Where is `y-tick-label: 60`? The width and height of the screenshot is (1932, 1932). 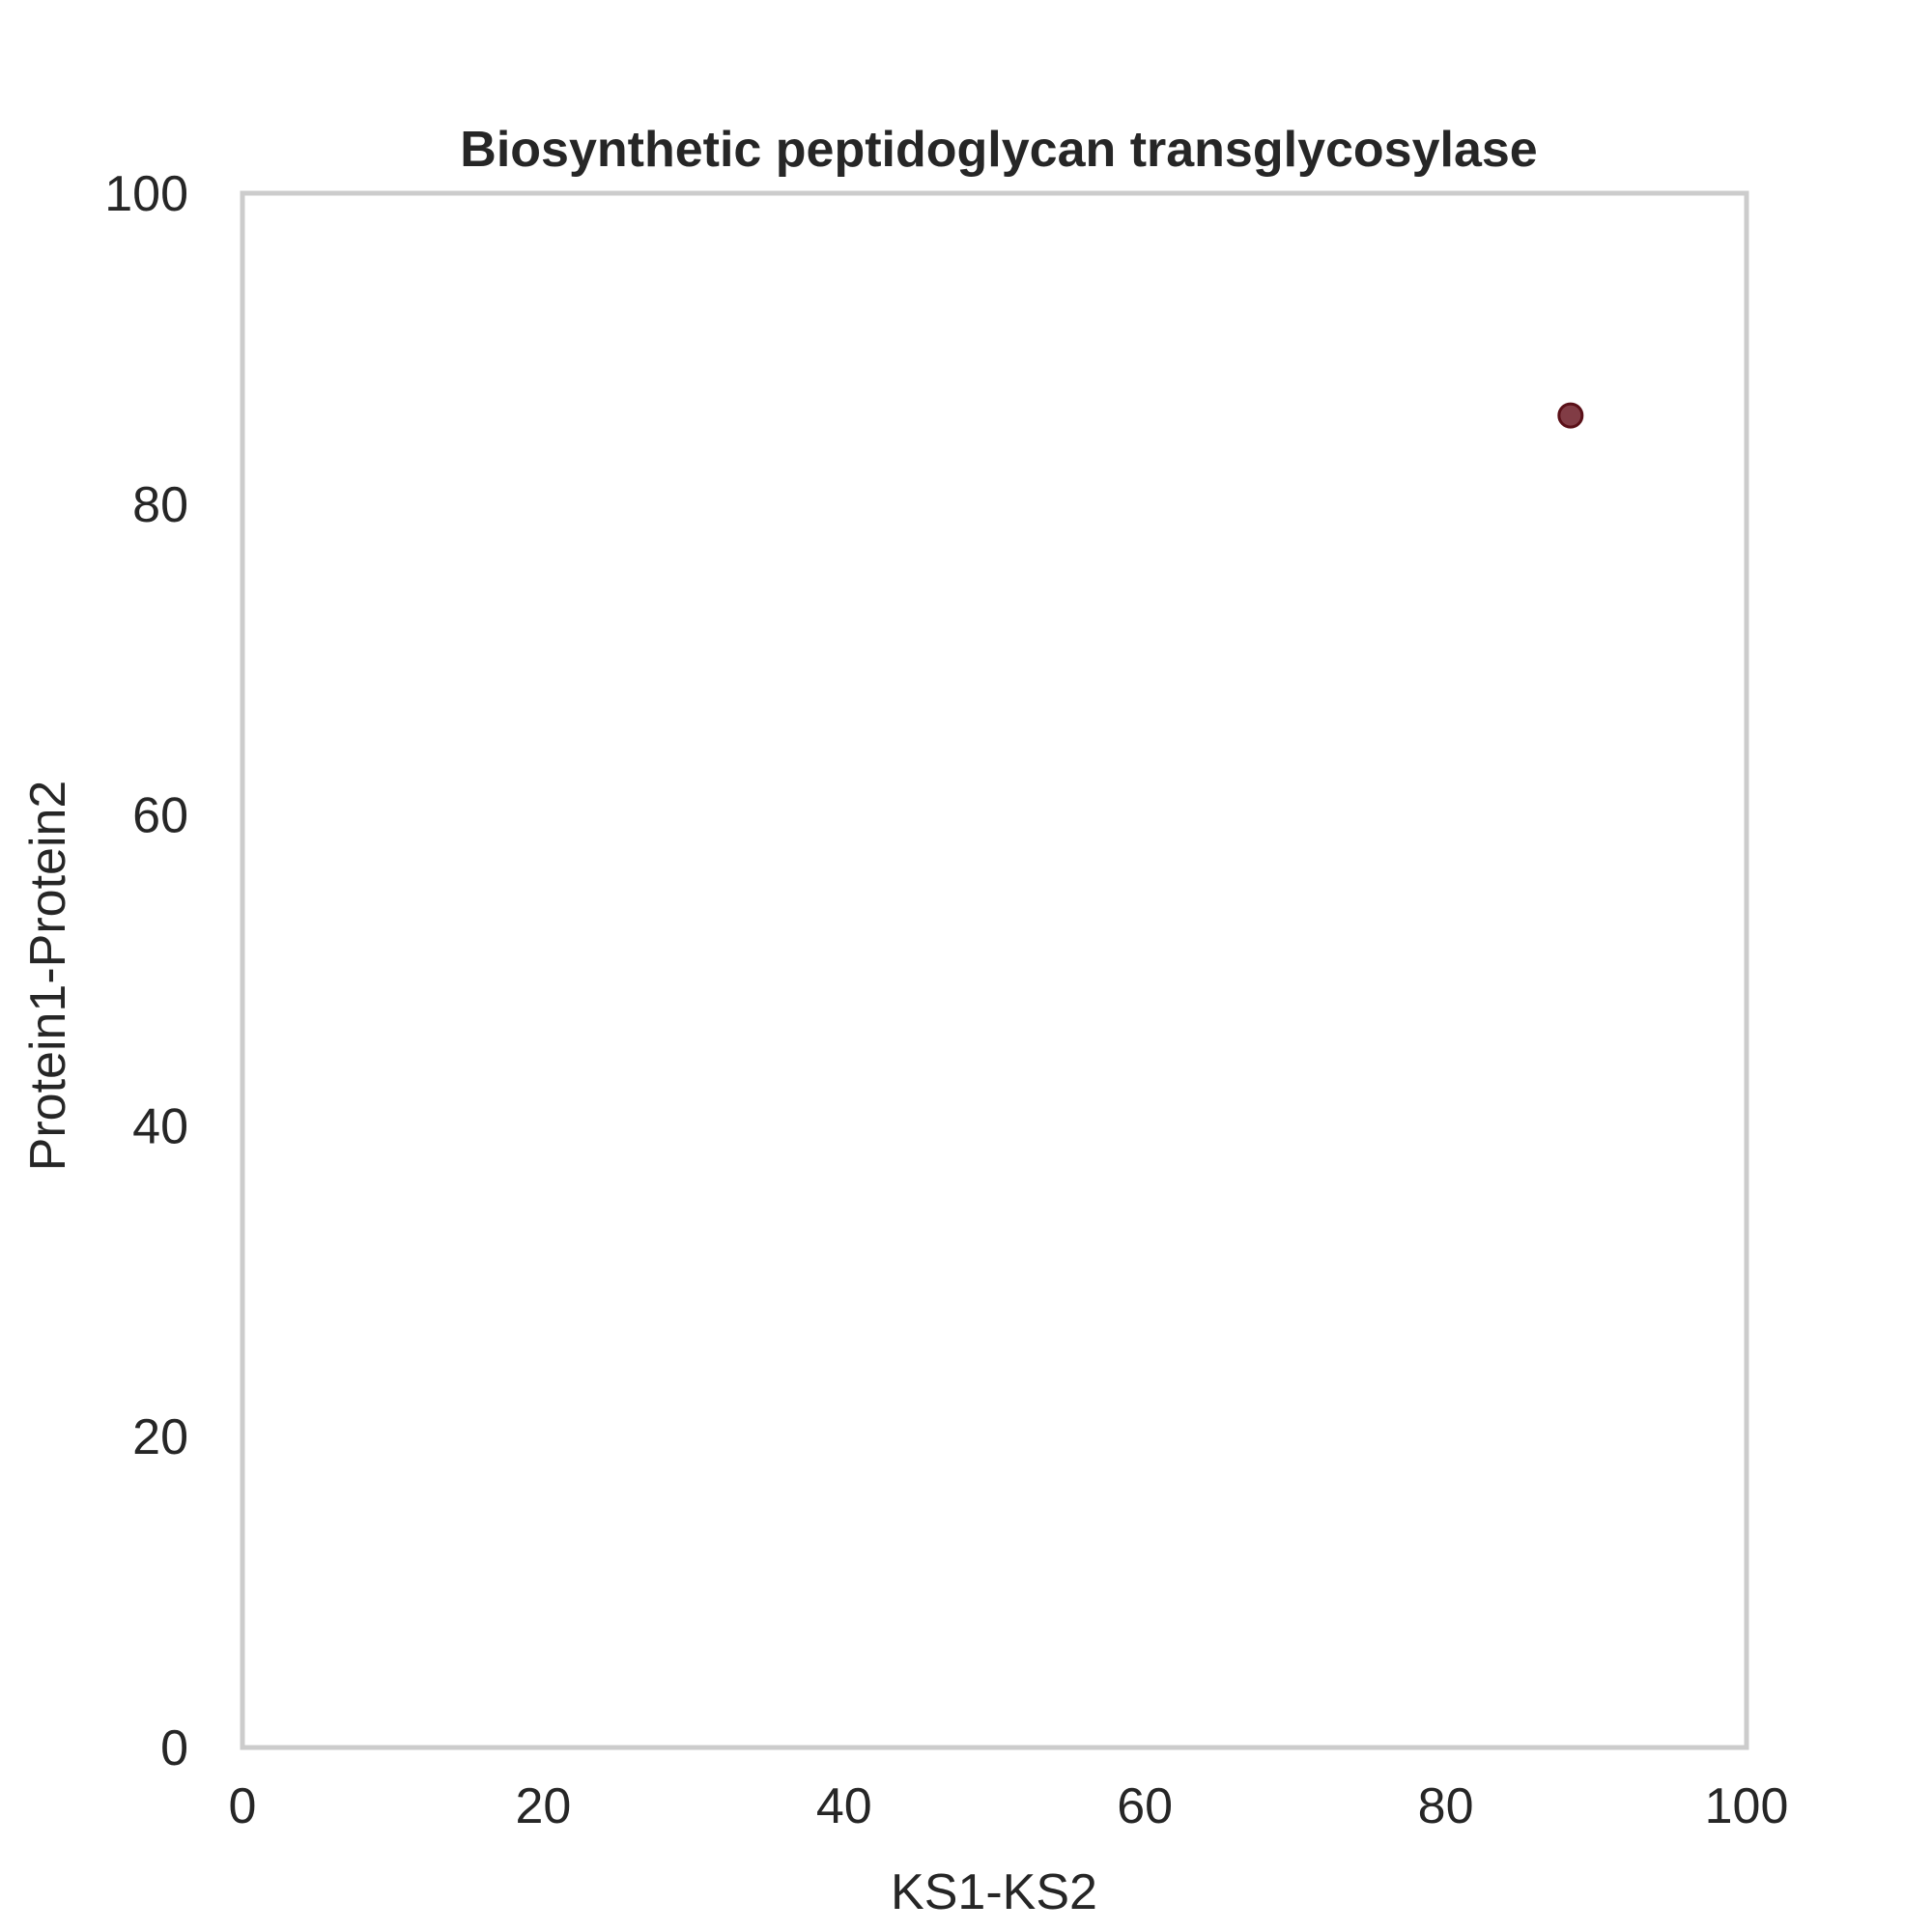
y-tick-label: 60 is located at coordinates (160, 816).